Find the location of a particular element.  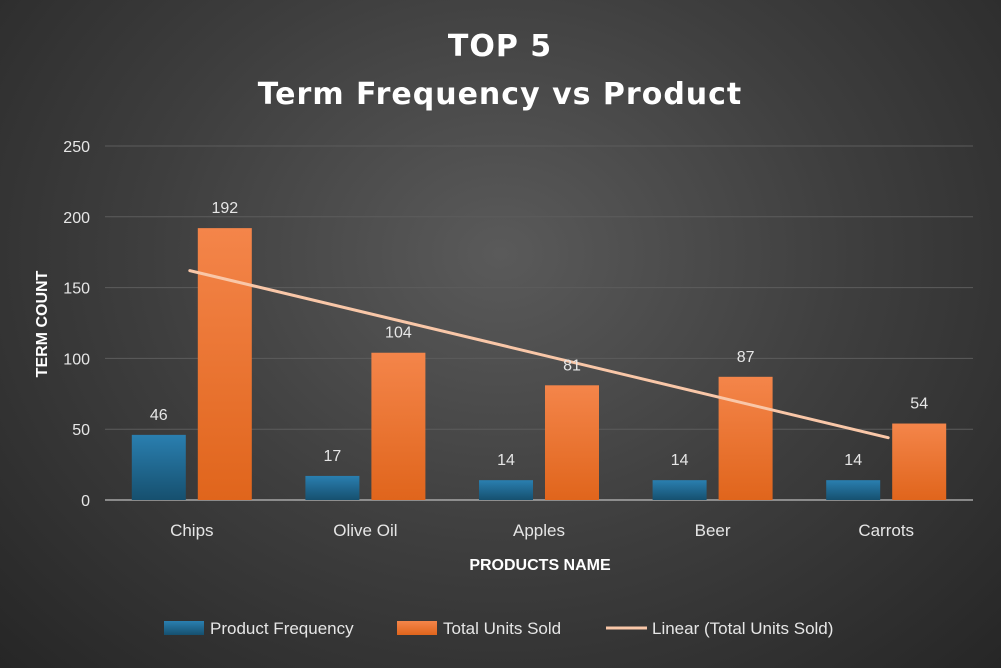

x-axis-title: PRODUCTS NAME is located at coordinates (540, 565).